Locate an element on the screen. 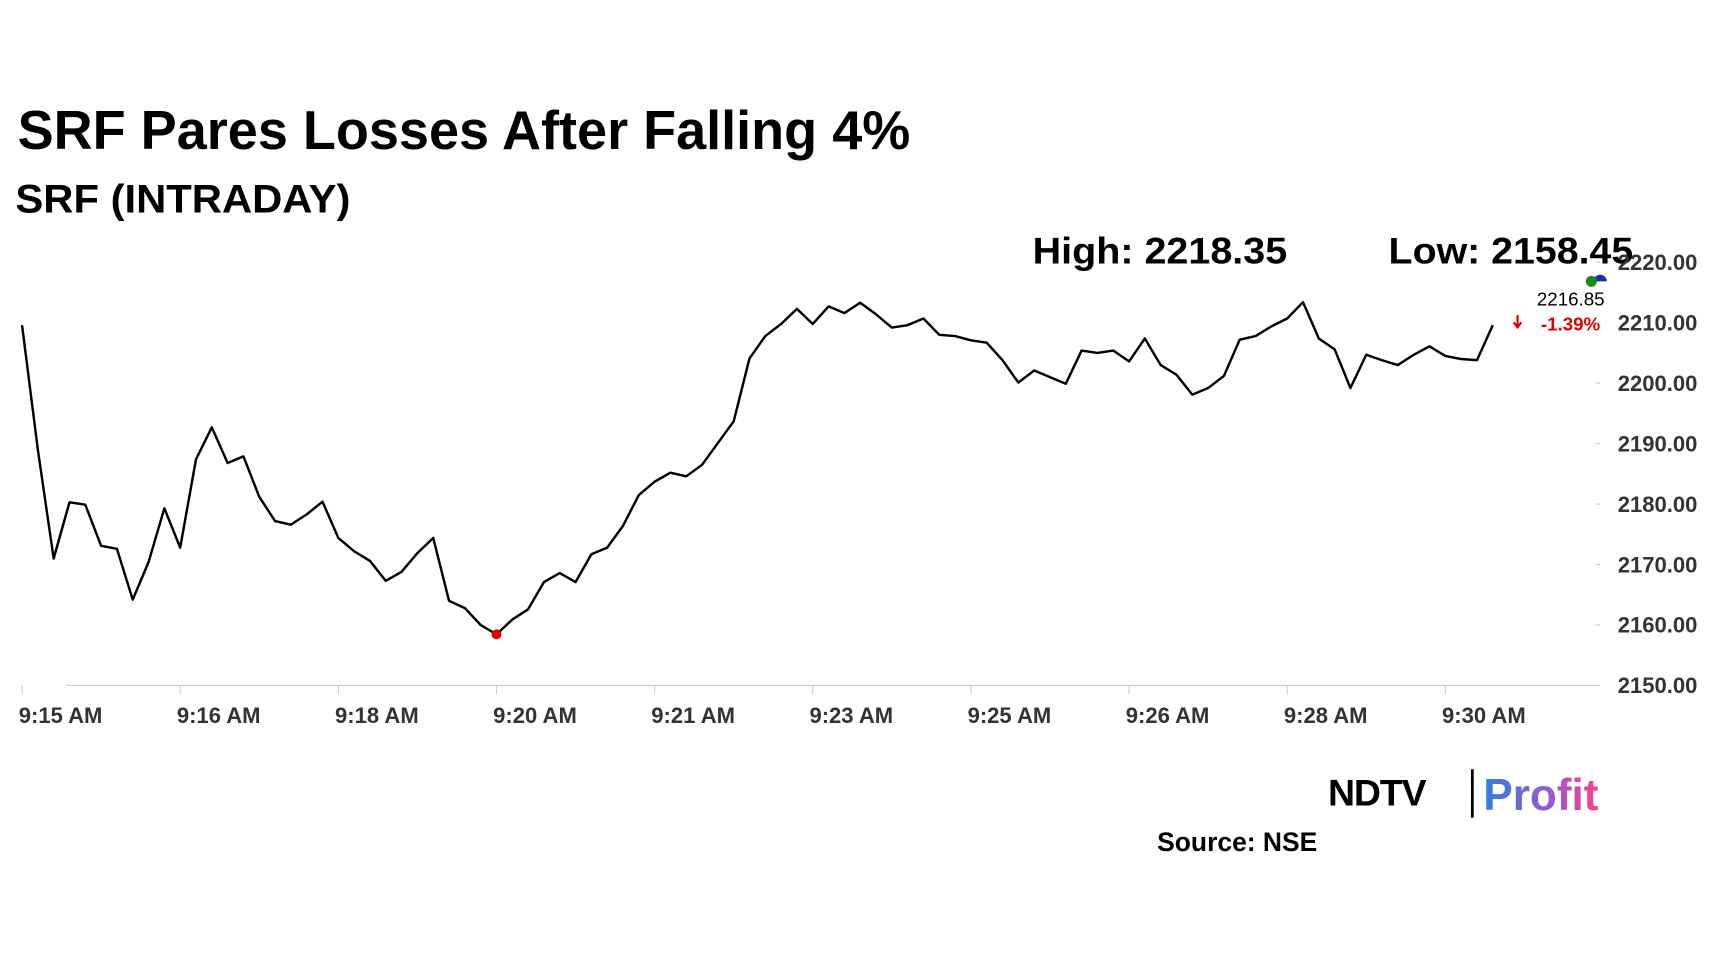  high-label: High: 2218.35 is located at coordinates (1160, 250).